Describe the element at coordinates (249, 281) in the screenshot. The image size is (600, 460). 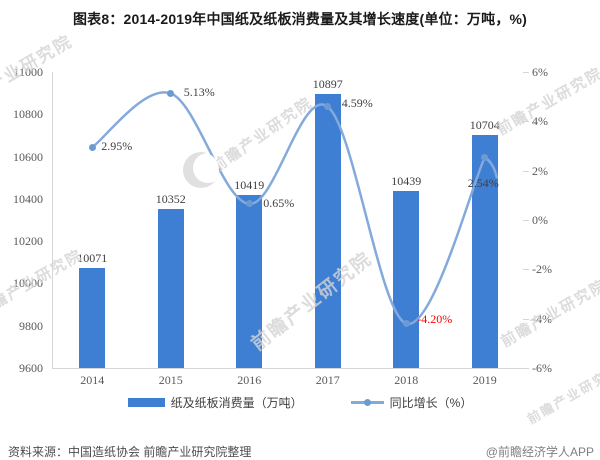
I see `bar-2016` at that location.